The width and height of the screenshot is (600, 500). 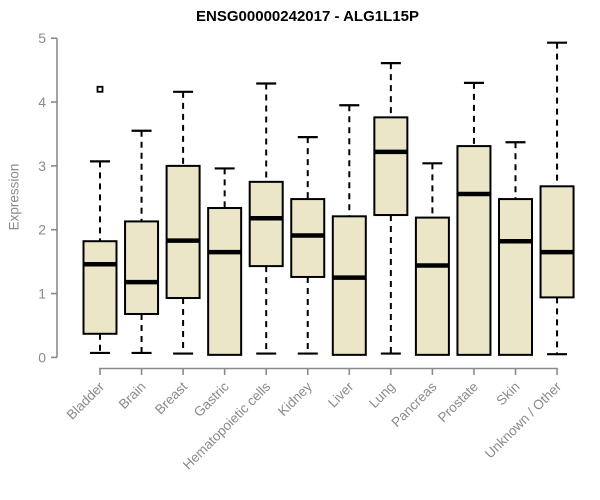 I want to click on box-brain, so click(x=142, y=267).